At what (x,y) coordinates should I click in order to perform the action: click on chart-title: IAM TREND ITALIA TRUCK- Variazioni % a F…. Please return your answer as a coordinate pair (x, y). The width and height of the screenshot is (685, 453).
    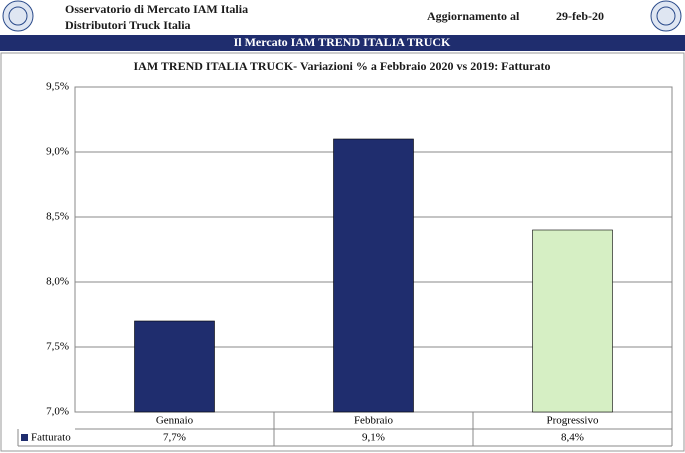
    Looking at the image, I should click on (341, 66).